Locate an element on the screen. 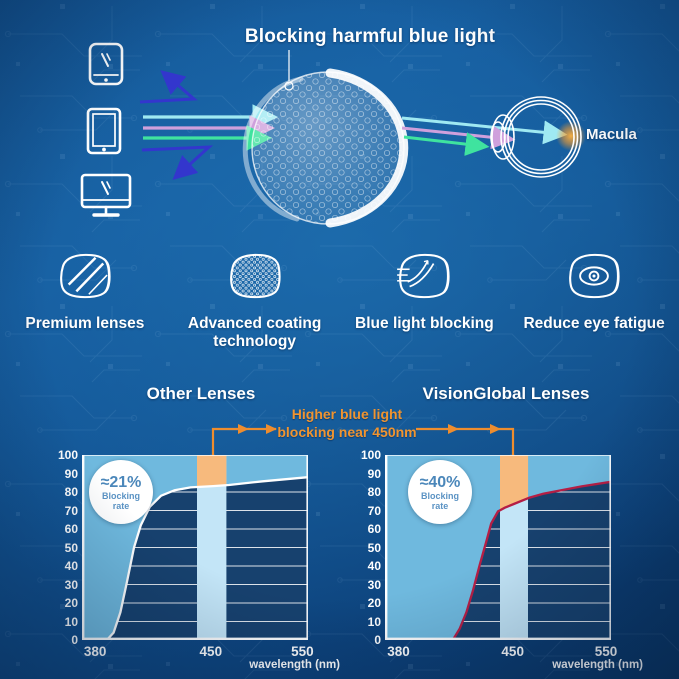  feature-label: Premium lenses is located at coordinates (85, 323).